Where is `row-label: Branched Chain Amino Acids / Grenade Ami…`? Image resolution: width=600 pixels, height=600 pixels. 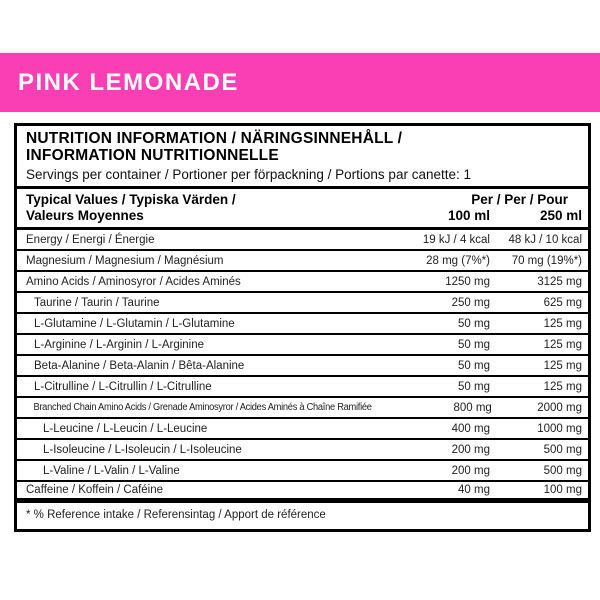
row-label: Branched Chain Amino Acids / Grenade Ami… is located at coordinates (202, 407).